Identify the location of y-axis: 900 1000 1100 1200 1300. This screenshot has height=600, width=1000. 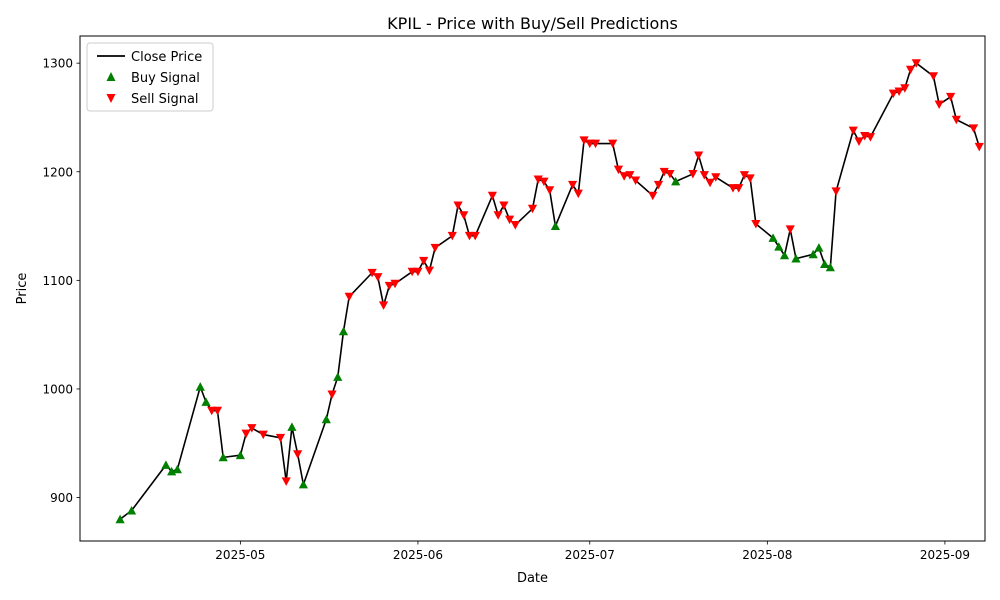
(61, 281).